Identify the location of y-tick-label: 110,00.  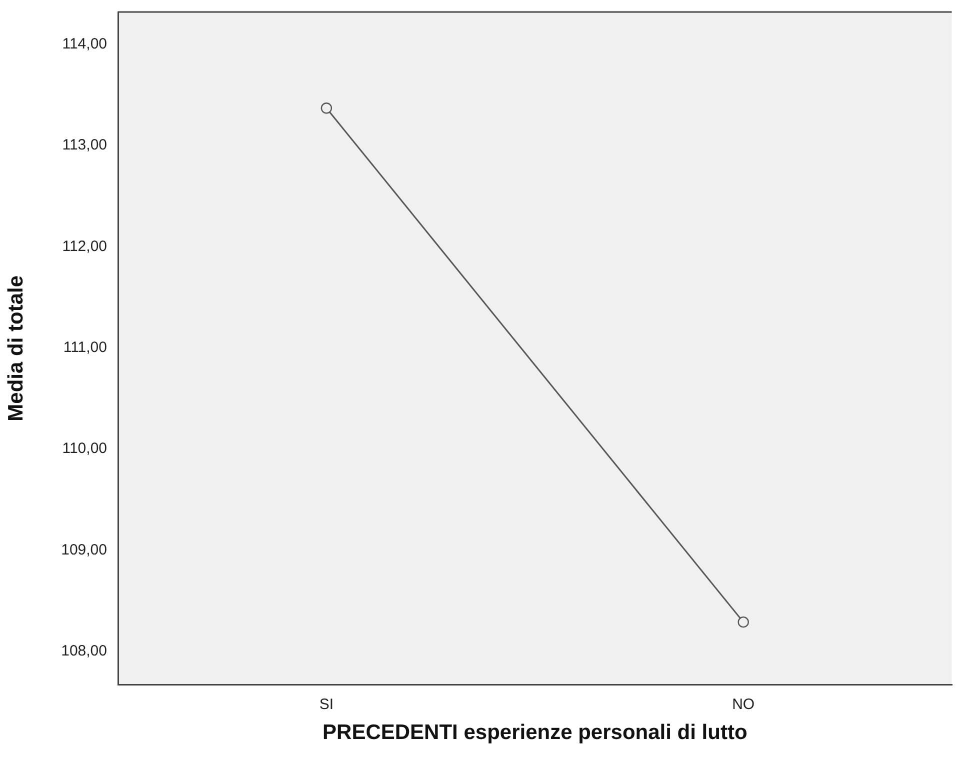
(84, 449).